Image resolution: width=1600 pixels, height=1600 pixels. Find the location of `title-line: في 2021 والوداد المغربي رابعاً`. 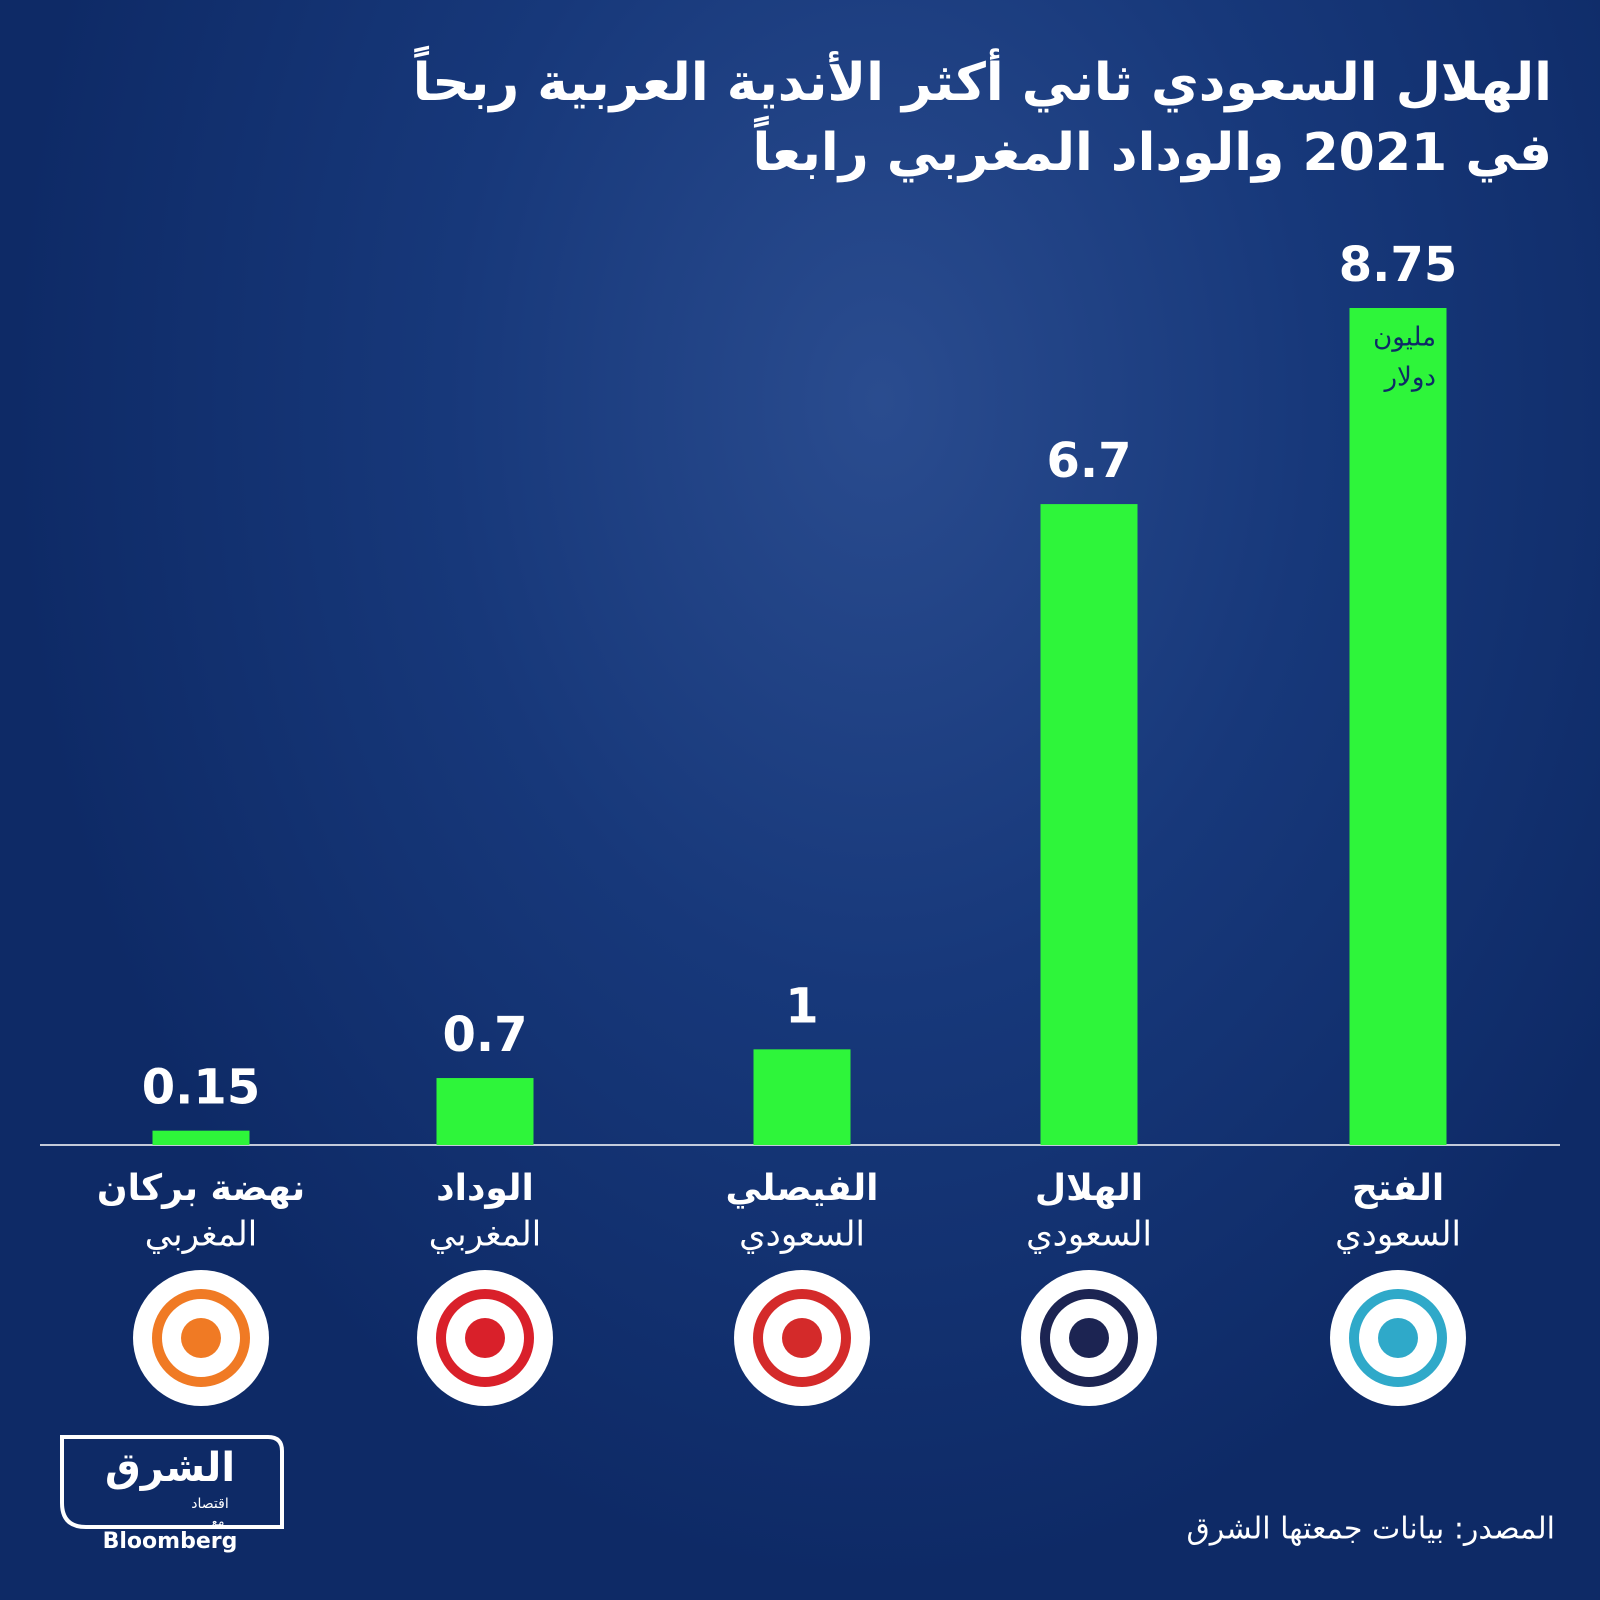

title-line: في 2021 والوداد المغربي رابعاً is located at coordinates (1152, 153).